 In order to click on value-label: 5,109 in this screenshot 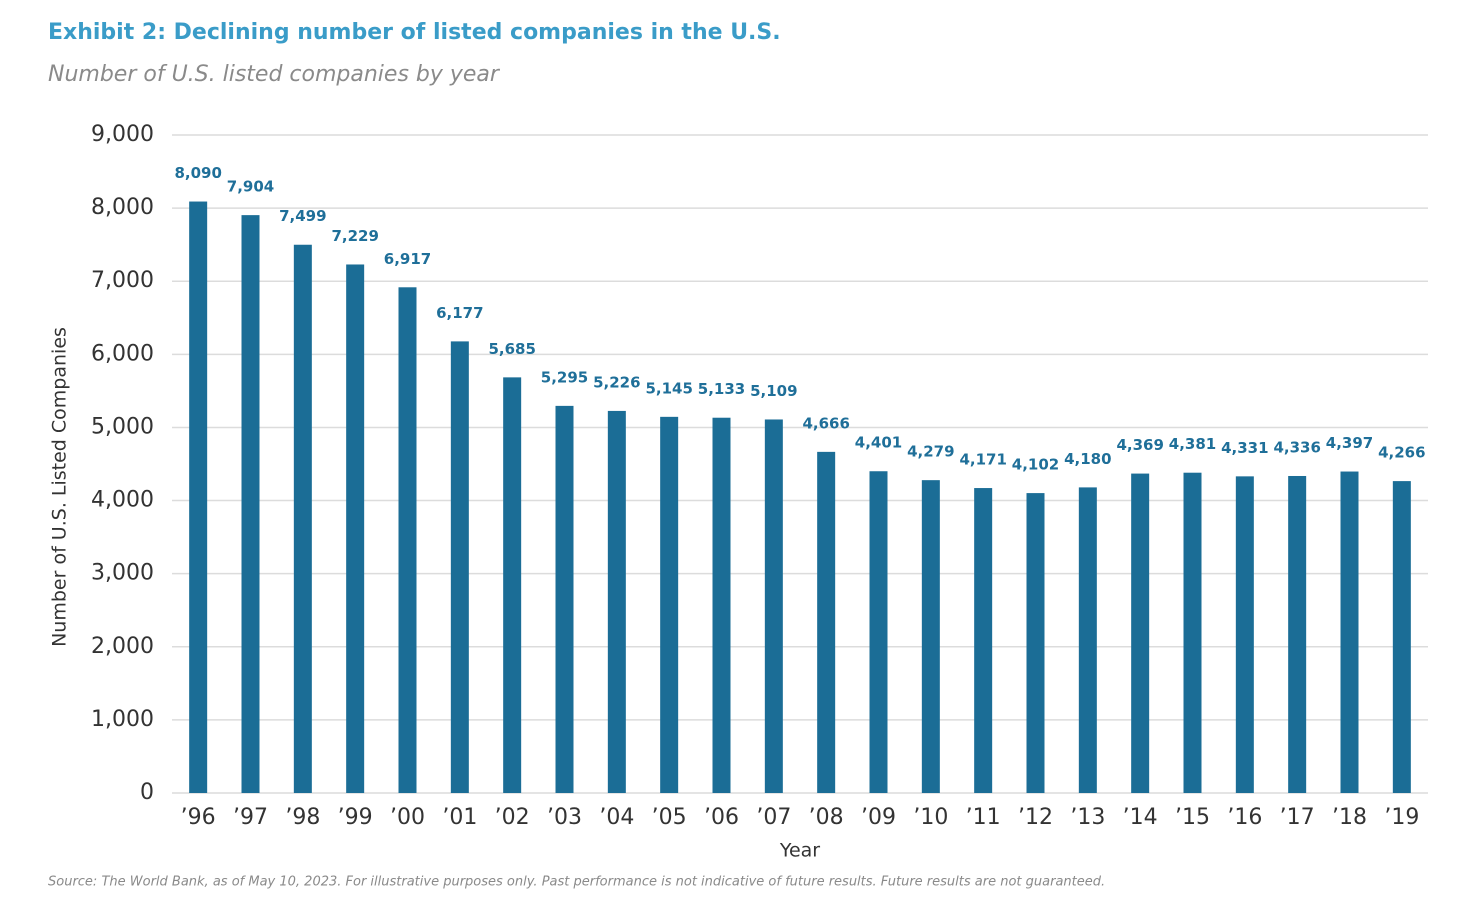, I will do `click(773, 391)`.